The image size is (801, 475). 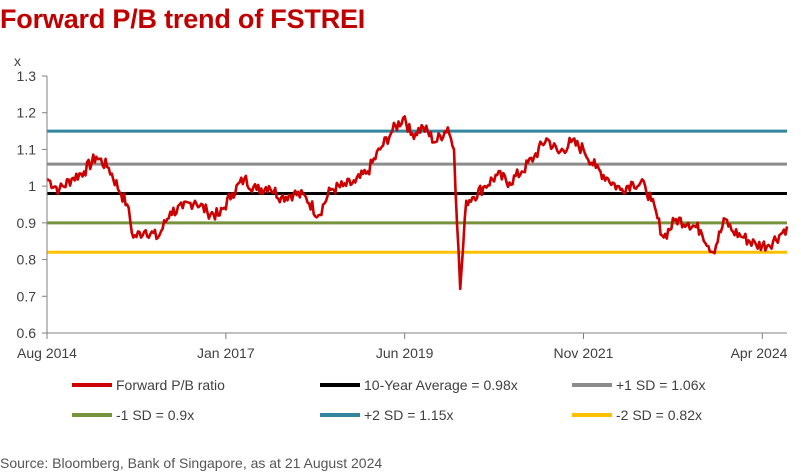 What do you see at coordinates (27, 76) in the screenshot?
I see `y-tick-label: 1.3` at bounding box center [27, 76].